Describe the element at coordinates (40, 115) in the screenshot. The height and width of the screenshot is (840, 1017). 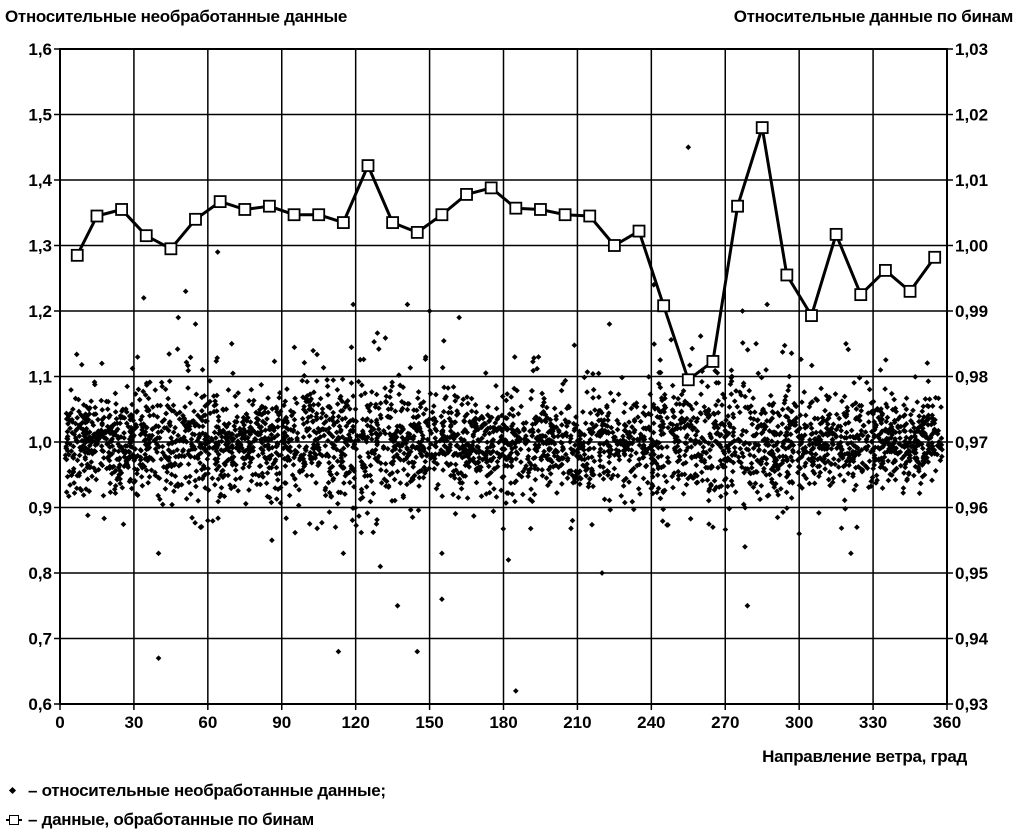
I see `y-left-tick-label: 1,5` at that location.